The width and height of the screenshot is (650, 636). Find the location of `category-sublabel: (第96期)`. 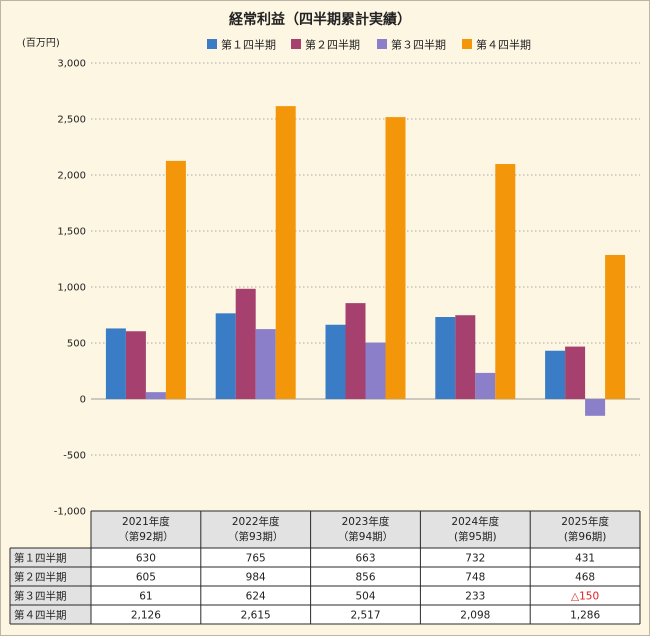

category-sublabel: (第96期) is located at coordinates (585, 536).